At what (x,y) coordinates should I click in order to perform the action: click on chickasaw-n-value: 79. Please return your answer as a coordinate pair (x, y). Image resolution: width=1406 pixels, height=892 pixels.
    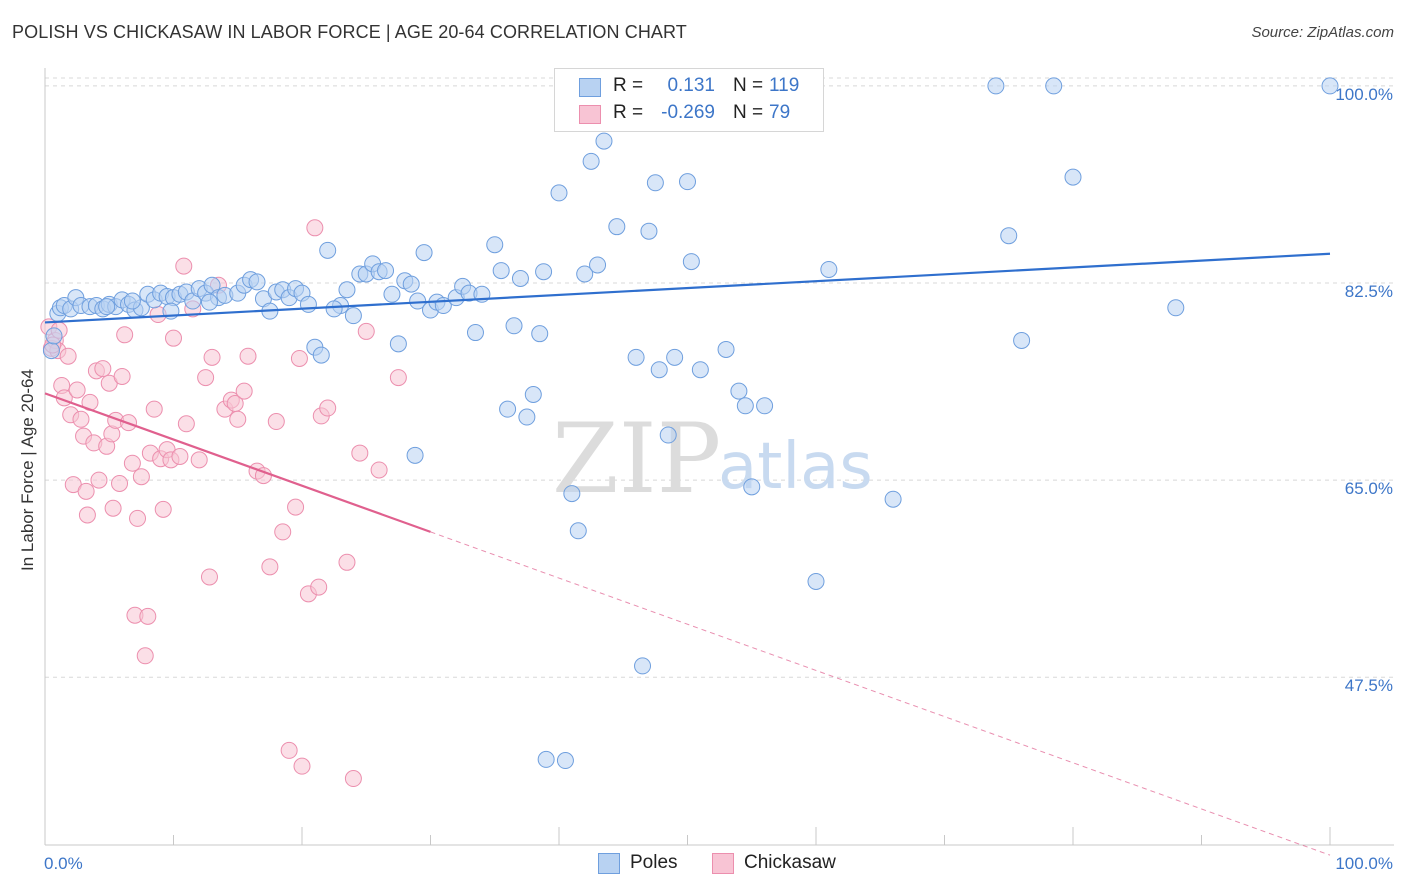
    Looking at the image, I should click on (780, 112).